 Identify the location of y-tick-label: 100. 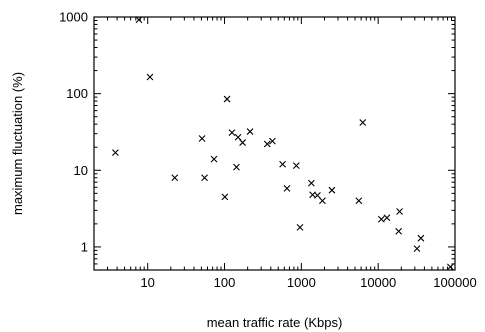
(77, 93).